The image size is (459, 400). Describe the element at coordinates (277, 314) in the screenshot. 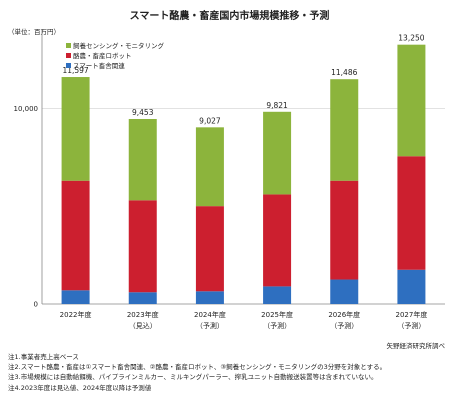

I see `x-tick-label: 2025年度` at that location.